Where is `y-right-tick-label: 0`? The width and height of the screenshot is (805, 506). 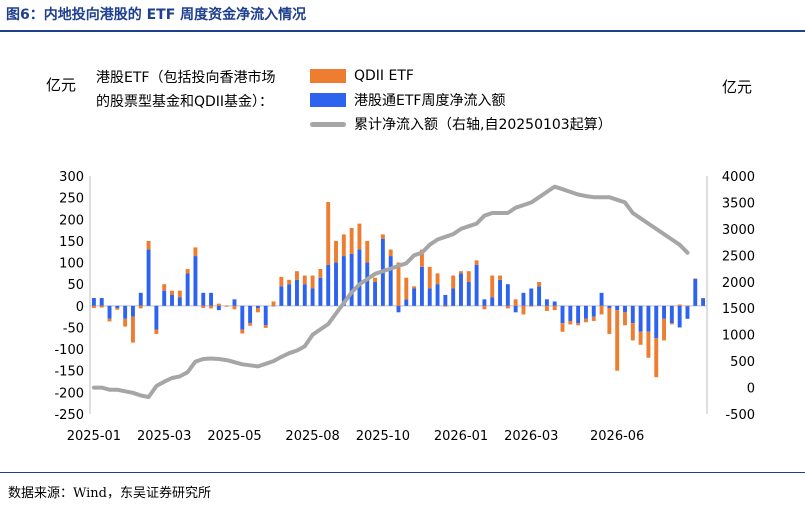
y-right-tick-label: 0 is located at coordinates (751, 389).